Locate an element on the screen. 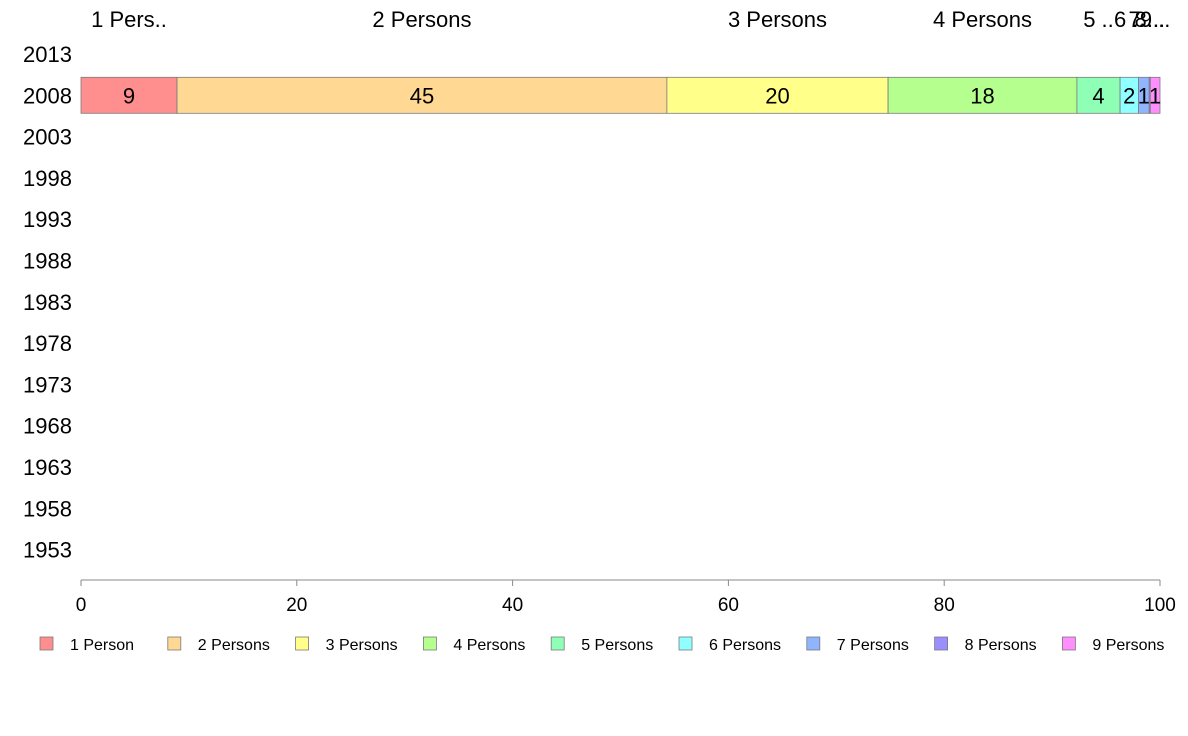  y-tick-label-2013: 2013 is located at coordinates (47, 54).